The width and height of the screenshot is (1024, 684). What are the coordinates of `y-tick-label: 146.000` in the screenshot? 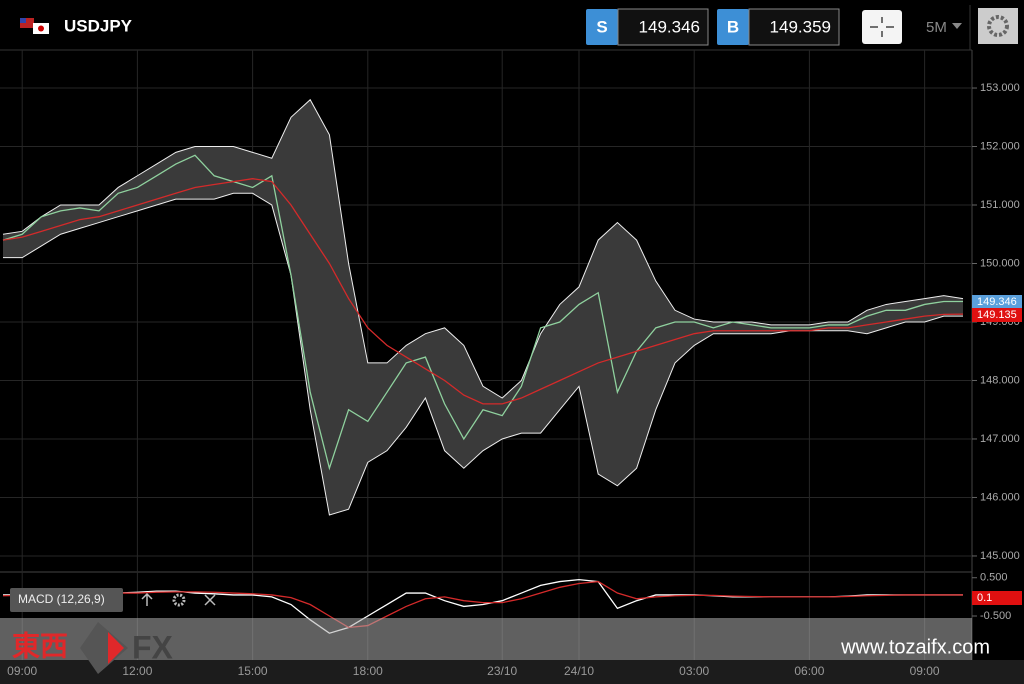 It's located at (1000, 497).